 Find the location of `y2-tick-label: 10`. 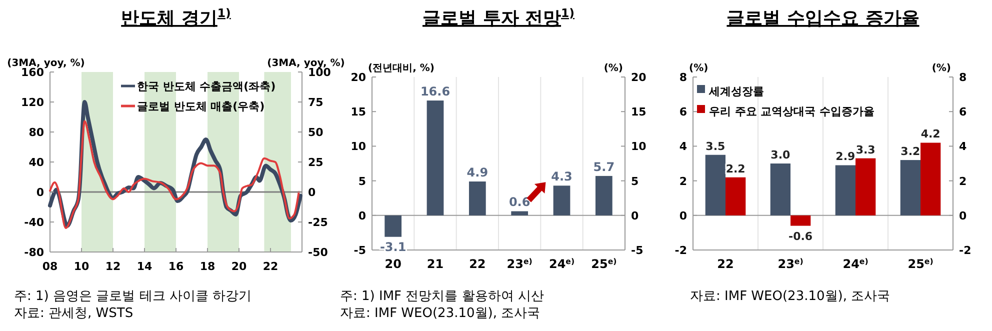

y2-tick-label: 10 is located at coordinates (639, 147).